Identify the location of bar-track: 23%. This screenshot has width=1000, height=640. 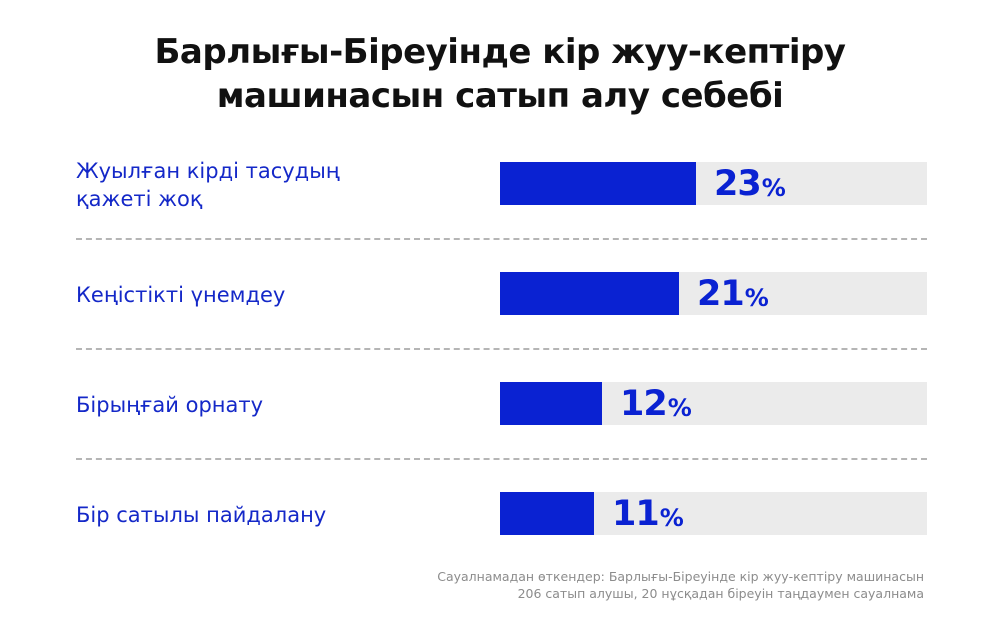
(713, 183).